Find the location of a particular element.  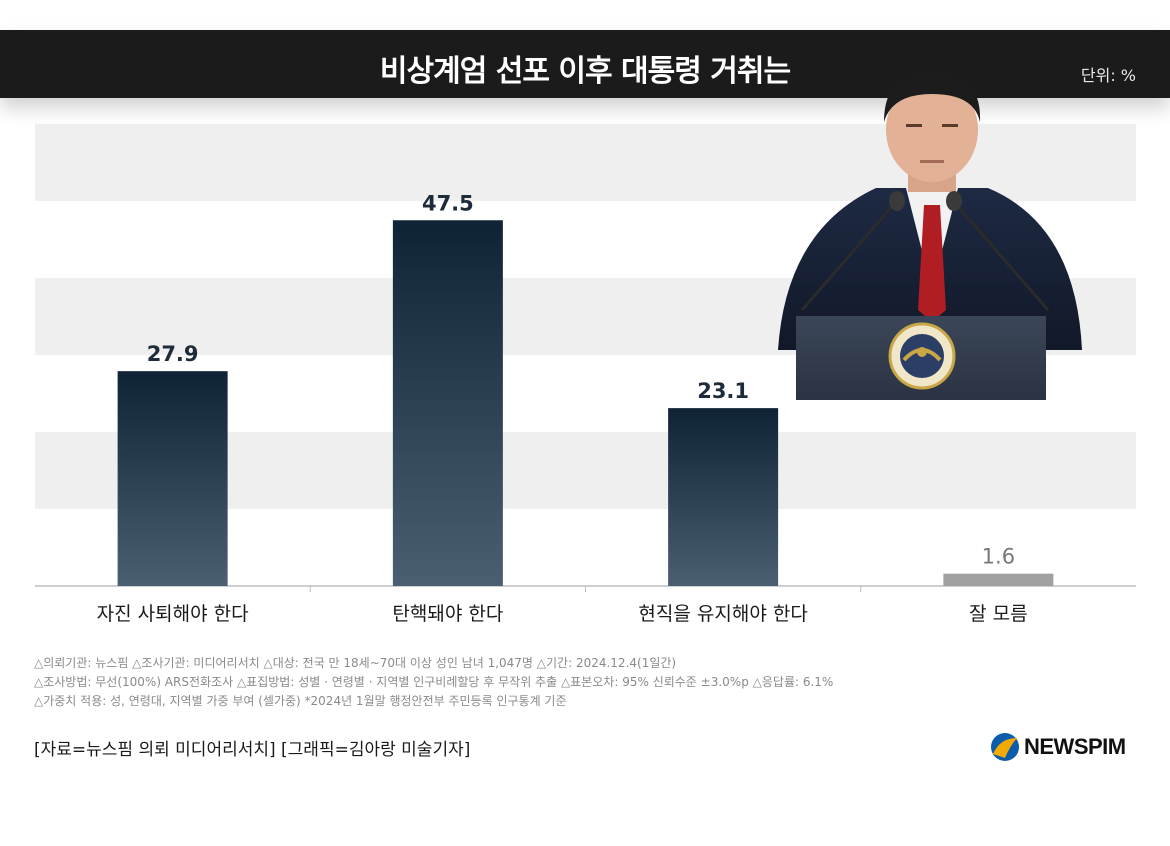

hair-shape is located at coordinates (932, 97).